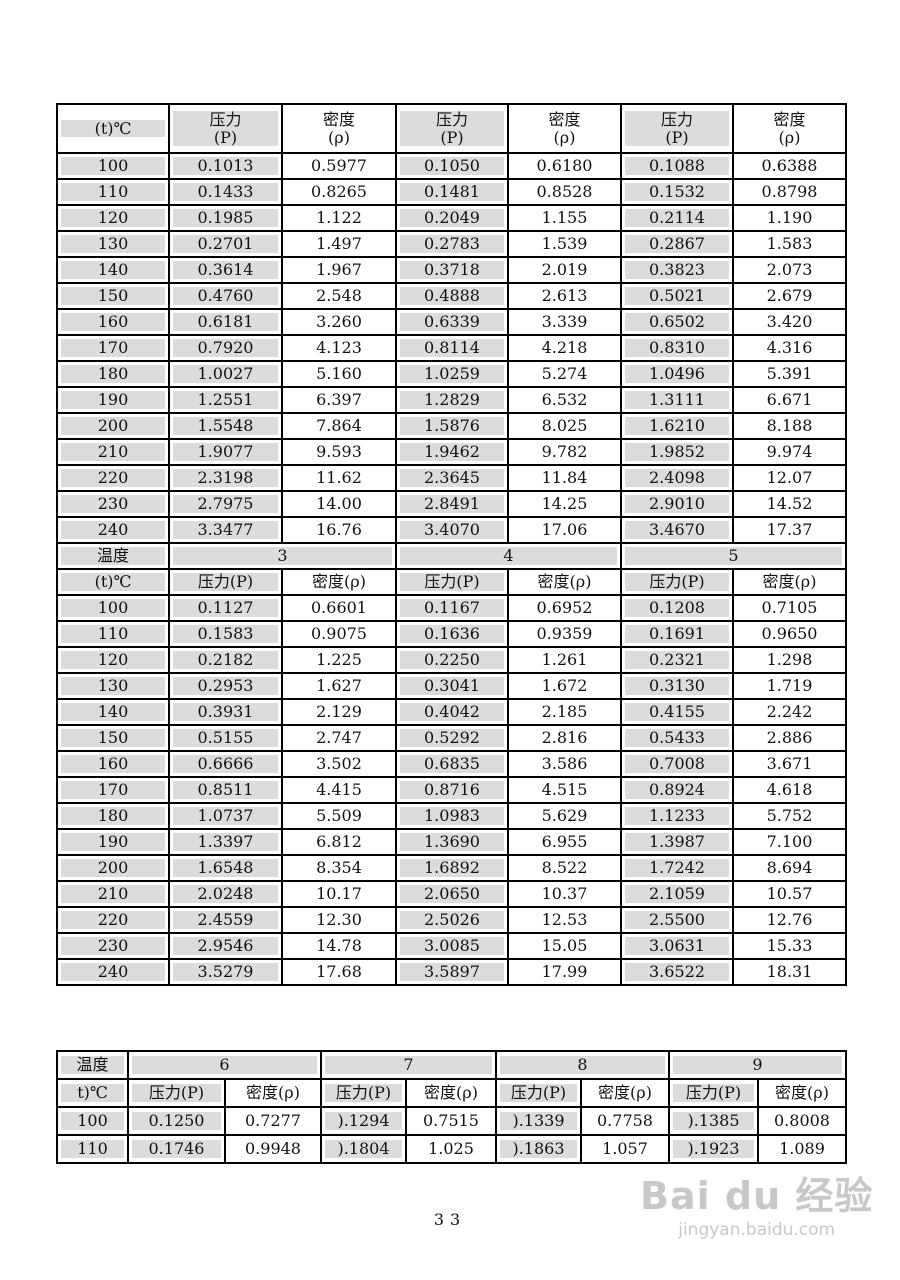 The height and width of the screenshot is (1280, 900). I want to click on cell-text: 7, so click(408, 1065).